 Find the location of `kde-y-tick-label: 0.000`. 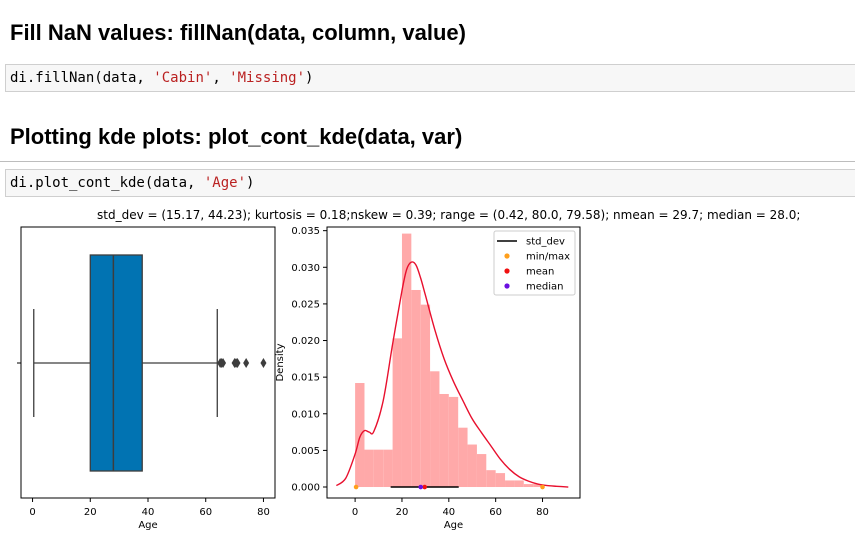

kde-y-tick-label: 0.000 is located at coordinates (305, 488).